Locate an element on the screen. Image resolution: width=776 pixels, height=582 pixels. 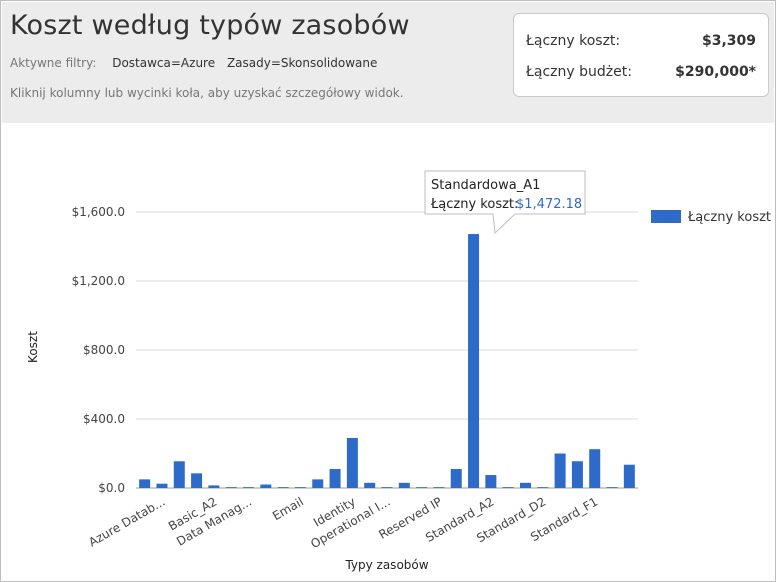
y-tick-label: $1,200.0 is located at coordinates (98, 281).